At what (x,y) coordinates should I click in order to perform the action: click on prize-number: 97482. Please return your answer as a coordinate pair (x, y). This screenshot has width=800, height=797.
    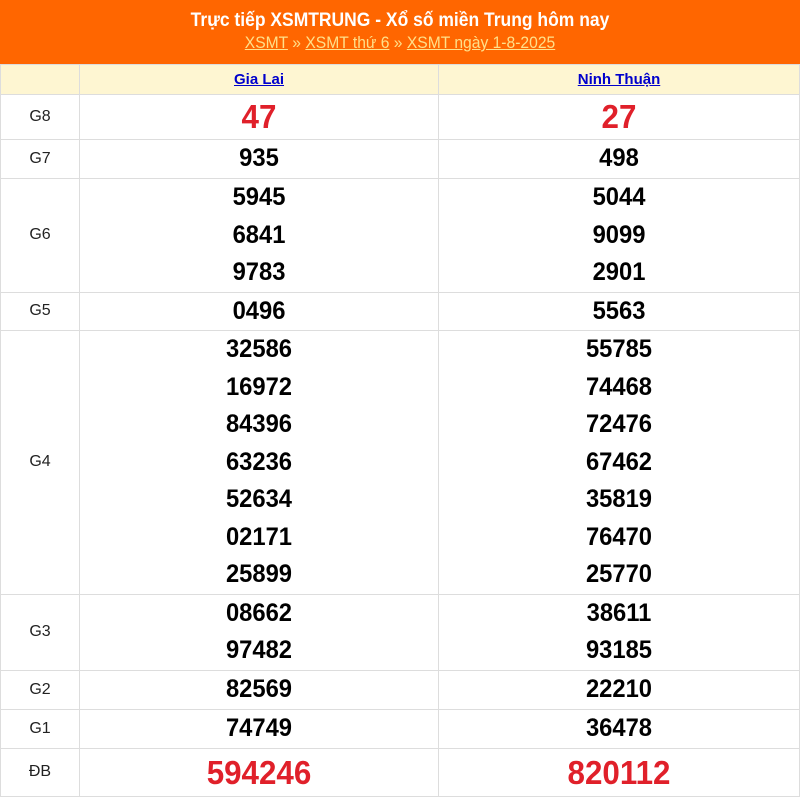
    Looking at the image, I should click on (259, 650).